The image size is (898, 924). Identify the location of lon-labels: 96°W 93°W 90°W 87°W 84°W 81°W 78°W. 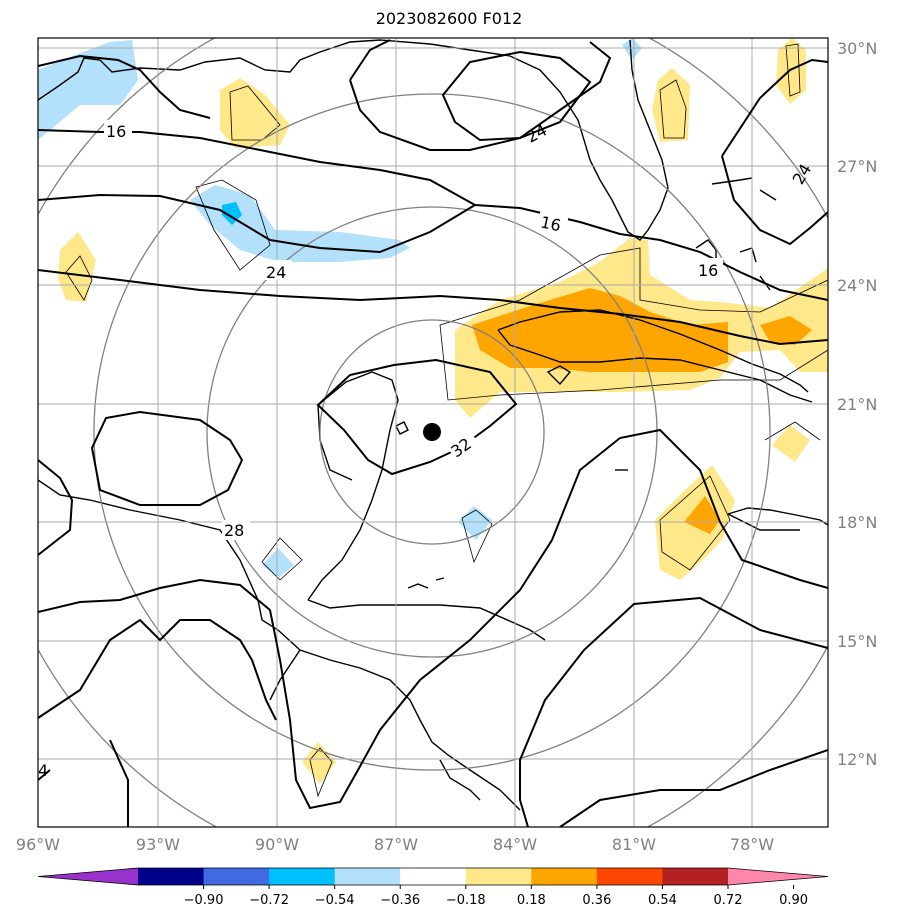
(395, 844).